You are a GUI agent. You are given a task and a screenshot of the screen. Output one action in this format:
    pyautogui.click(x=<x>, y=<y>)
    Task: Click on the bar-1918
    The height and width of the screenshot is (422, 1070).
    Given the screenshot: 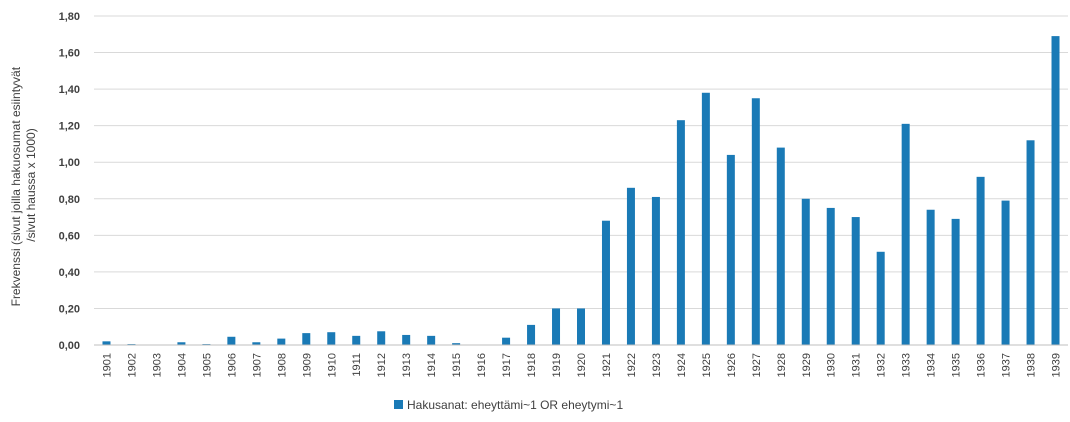 What is the action you would take?
    pyautogui.click(x=531, y=334)
    